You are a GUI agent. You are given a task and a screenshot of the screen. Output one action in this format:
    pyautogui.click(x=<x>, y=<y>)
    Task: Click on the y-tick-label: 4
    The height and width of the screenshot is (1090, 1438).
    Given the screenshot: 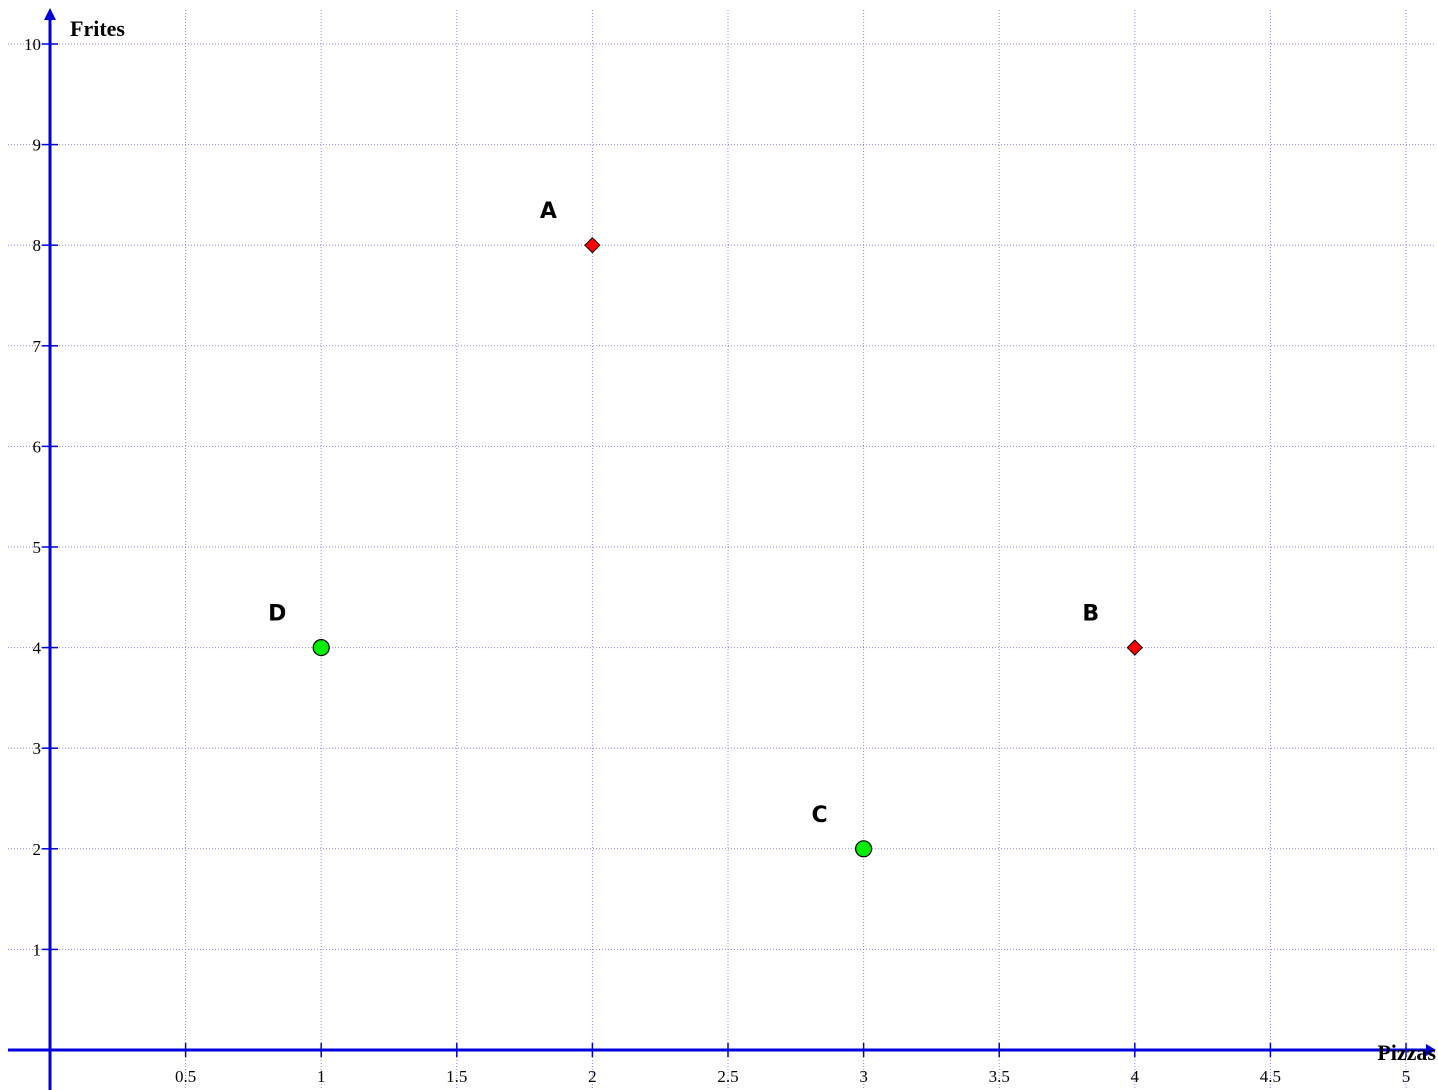 What is the action you would take?
    pyautogui.click(x=37, y=648)
    